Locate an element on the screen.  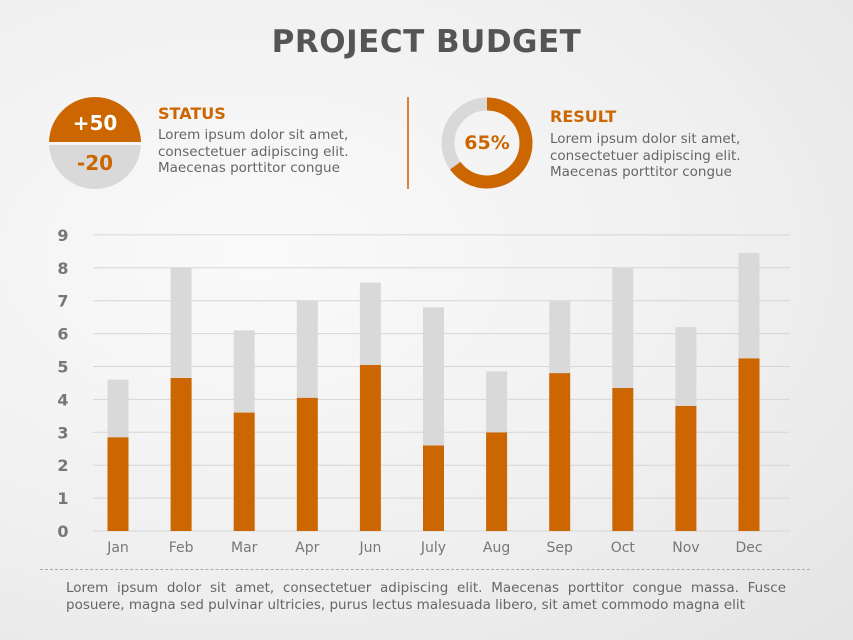
x-tick-label: Mar is located at coordinates (244, 548).